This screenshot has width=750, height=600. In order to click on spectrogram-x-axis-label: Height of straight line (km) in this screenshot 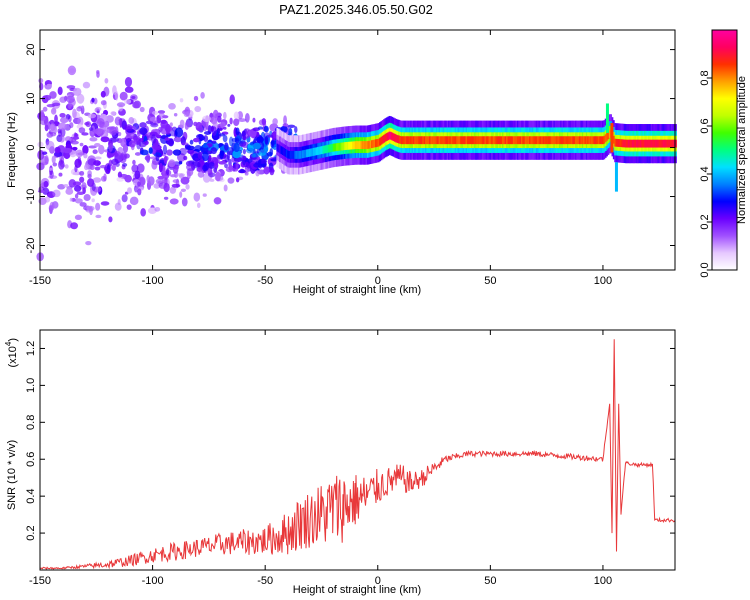, I will do `click(357, 290)`.